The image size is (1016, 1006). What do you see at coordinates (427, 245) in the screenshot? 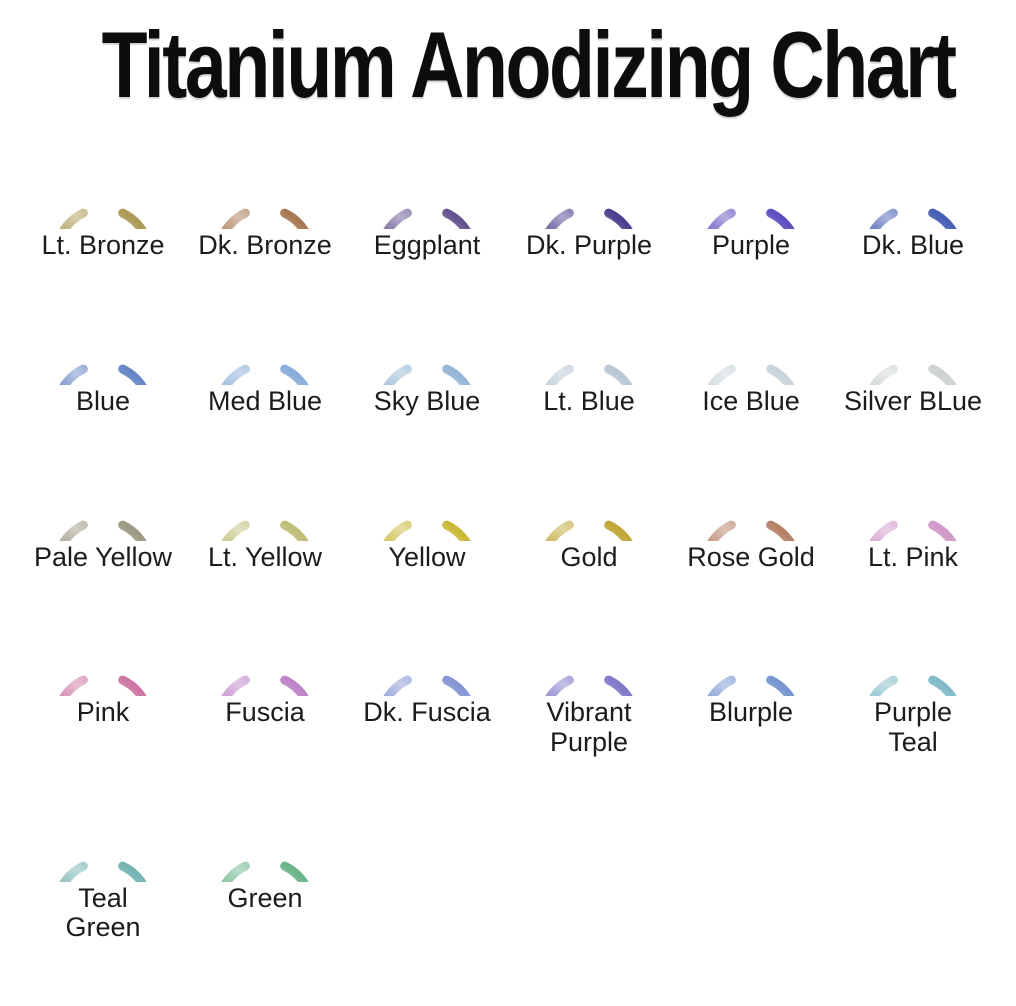
I see `ring-label: Eggplant` at bounding box center [427, 245].